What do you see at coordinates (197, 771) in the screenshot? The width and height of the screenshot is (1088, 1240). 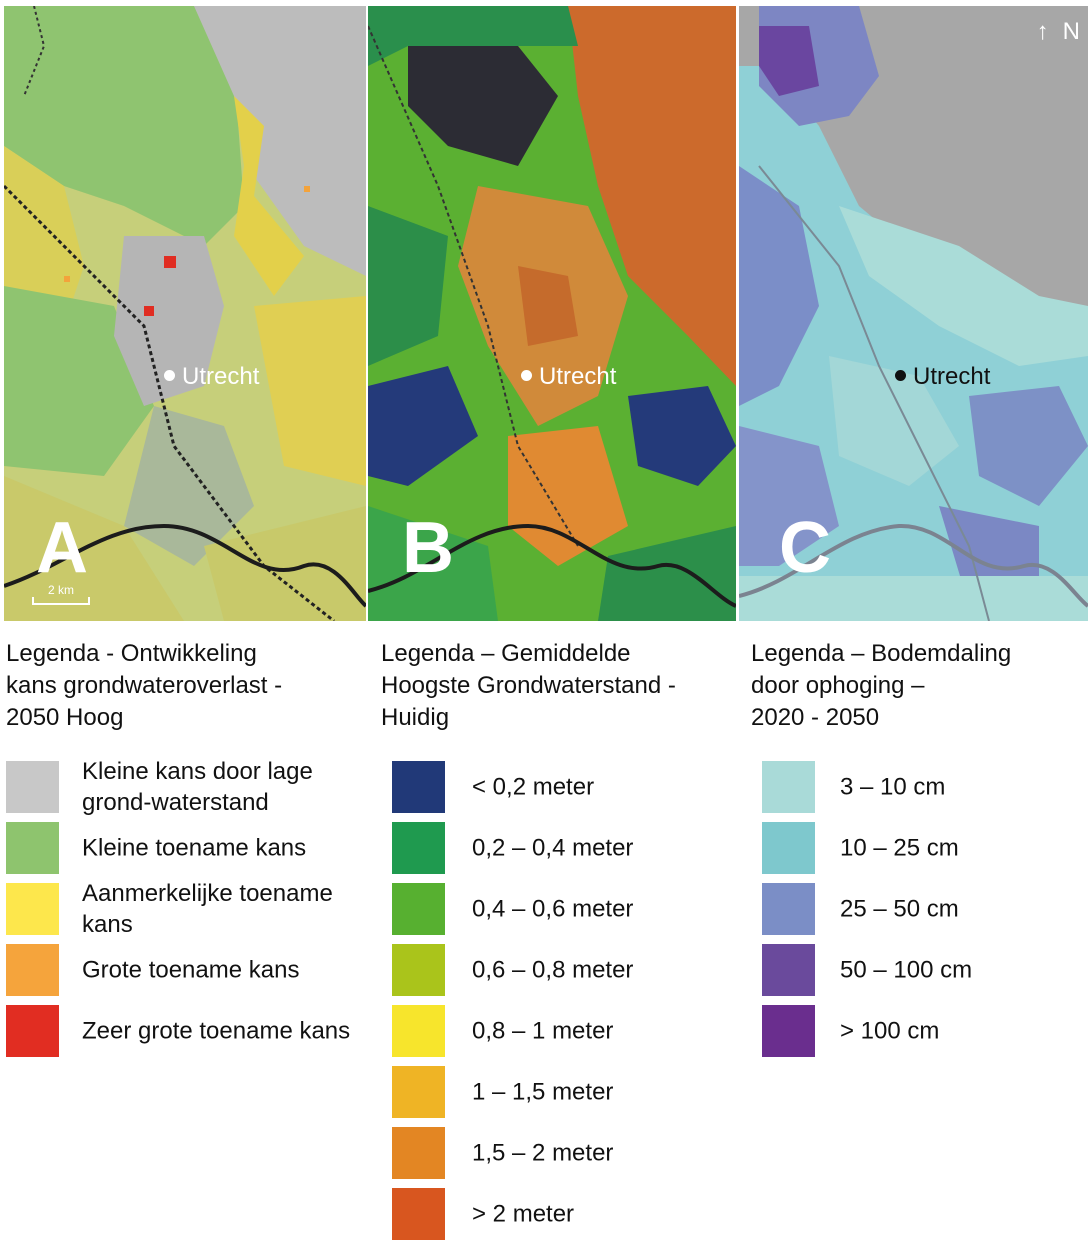 I see `legend-label-line: Kleine kans door lage` at bounding box center [197, 771].